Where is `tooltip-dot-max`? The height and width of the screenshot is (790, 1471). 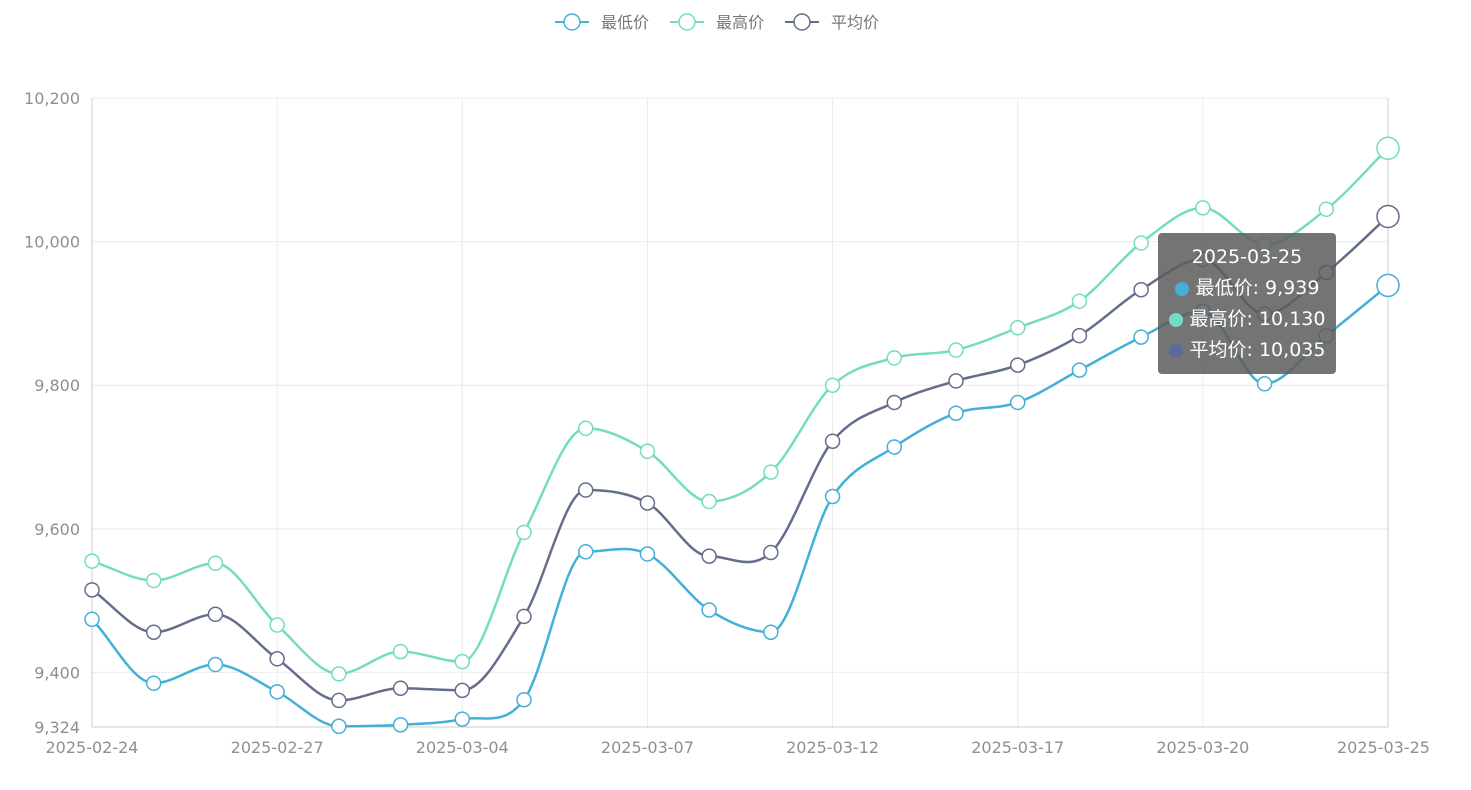
tooltip-dot-max is located at coordinates (1175, 319).